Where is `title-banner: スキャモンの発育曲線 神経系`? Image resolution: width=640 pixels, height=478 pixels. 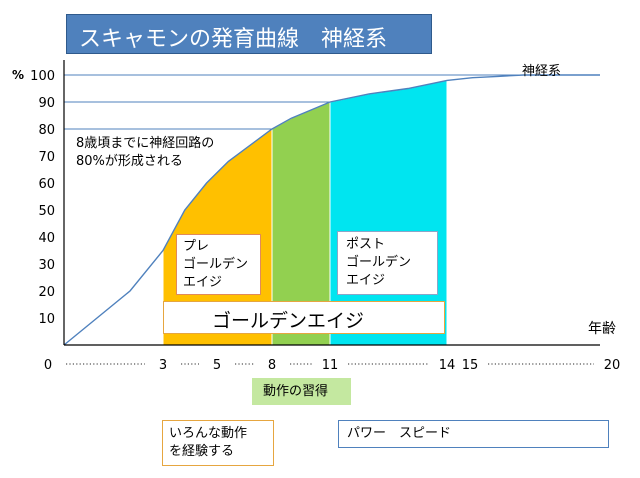 title-banner: スキャモンの発育曲線 神経系 is located at coordinates (249, 34).